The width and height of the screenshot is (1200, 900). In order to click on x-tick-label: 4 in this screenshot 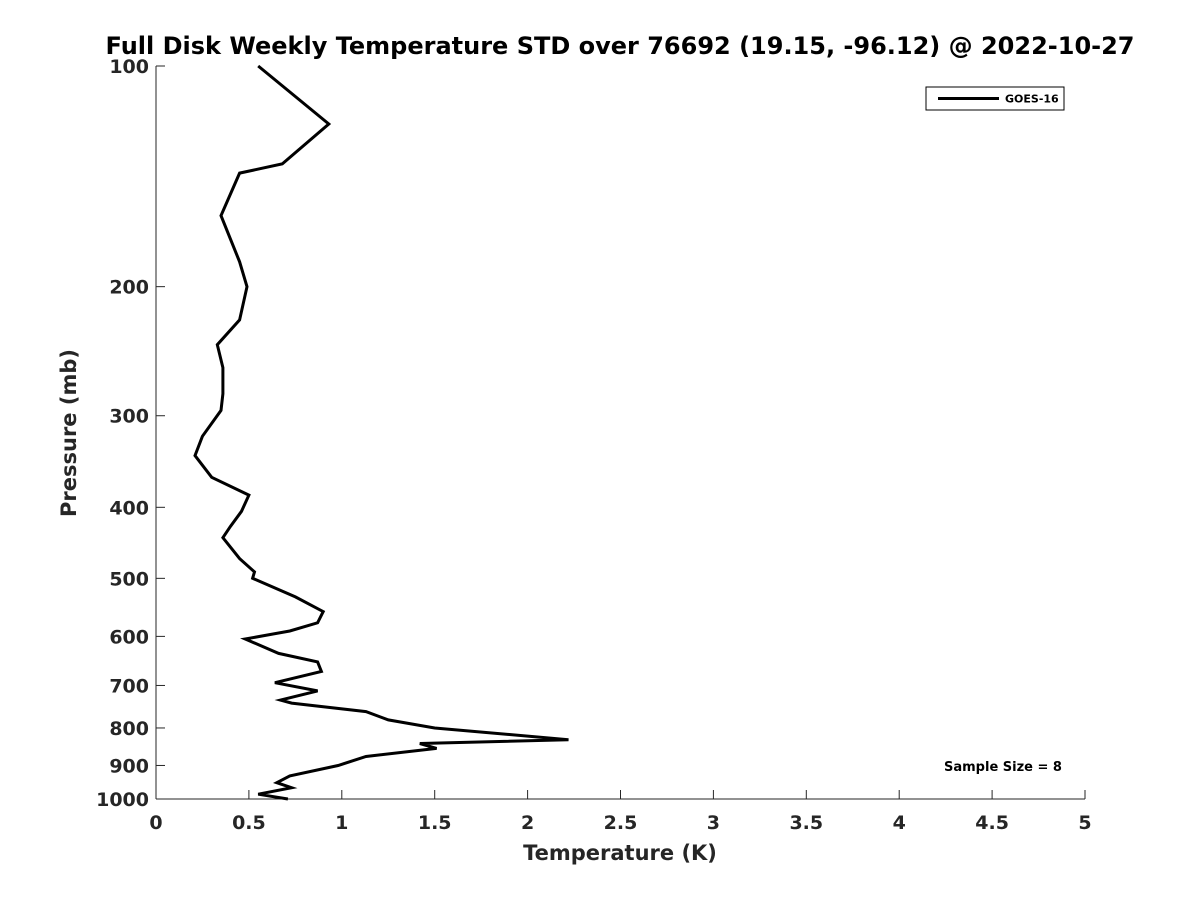, I will do `click(899, 823)`.